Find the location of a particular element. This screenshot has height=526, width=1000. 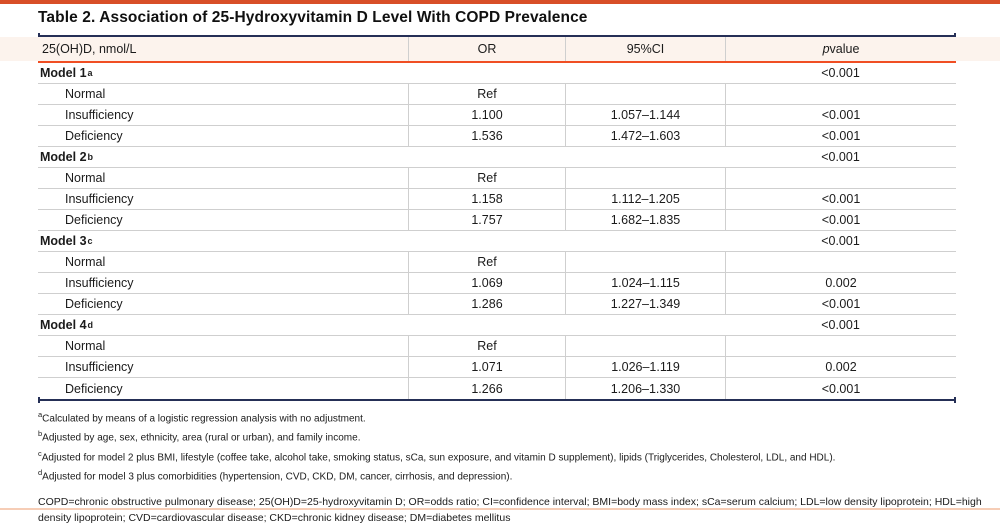

table-bottom-rule is located at coordinates (497, 400).